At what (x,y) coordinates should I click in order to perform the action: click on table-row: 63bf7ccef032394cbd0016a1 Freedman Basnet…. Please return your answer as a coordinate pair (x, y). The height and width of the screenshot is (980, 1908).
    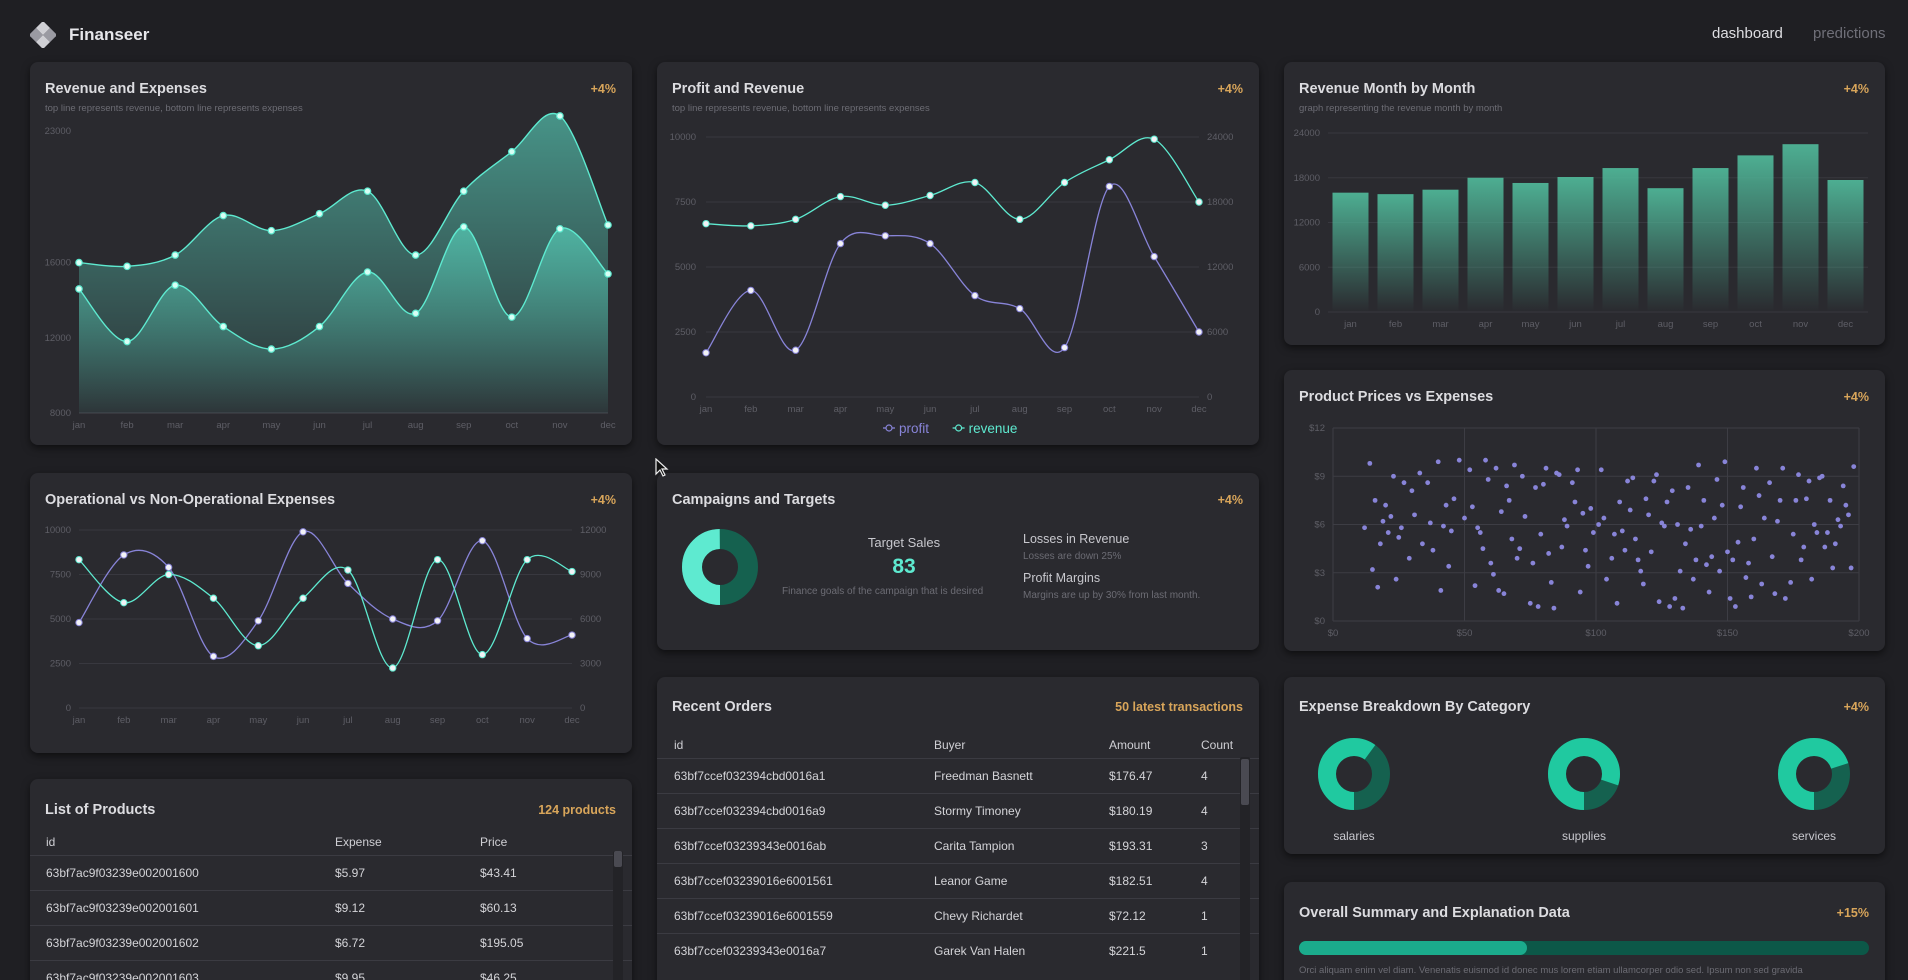
    Looking at the image, I should click on (958, 775).